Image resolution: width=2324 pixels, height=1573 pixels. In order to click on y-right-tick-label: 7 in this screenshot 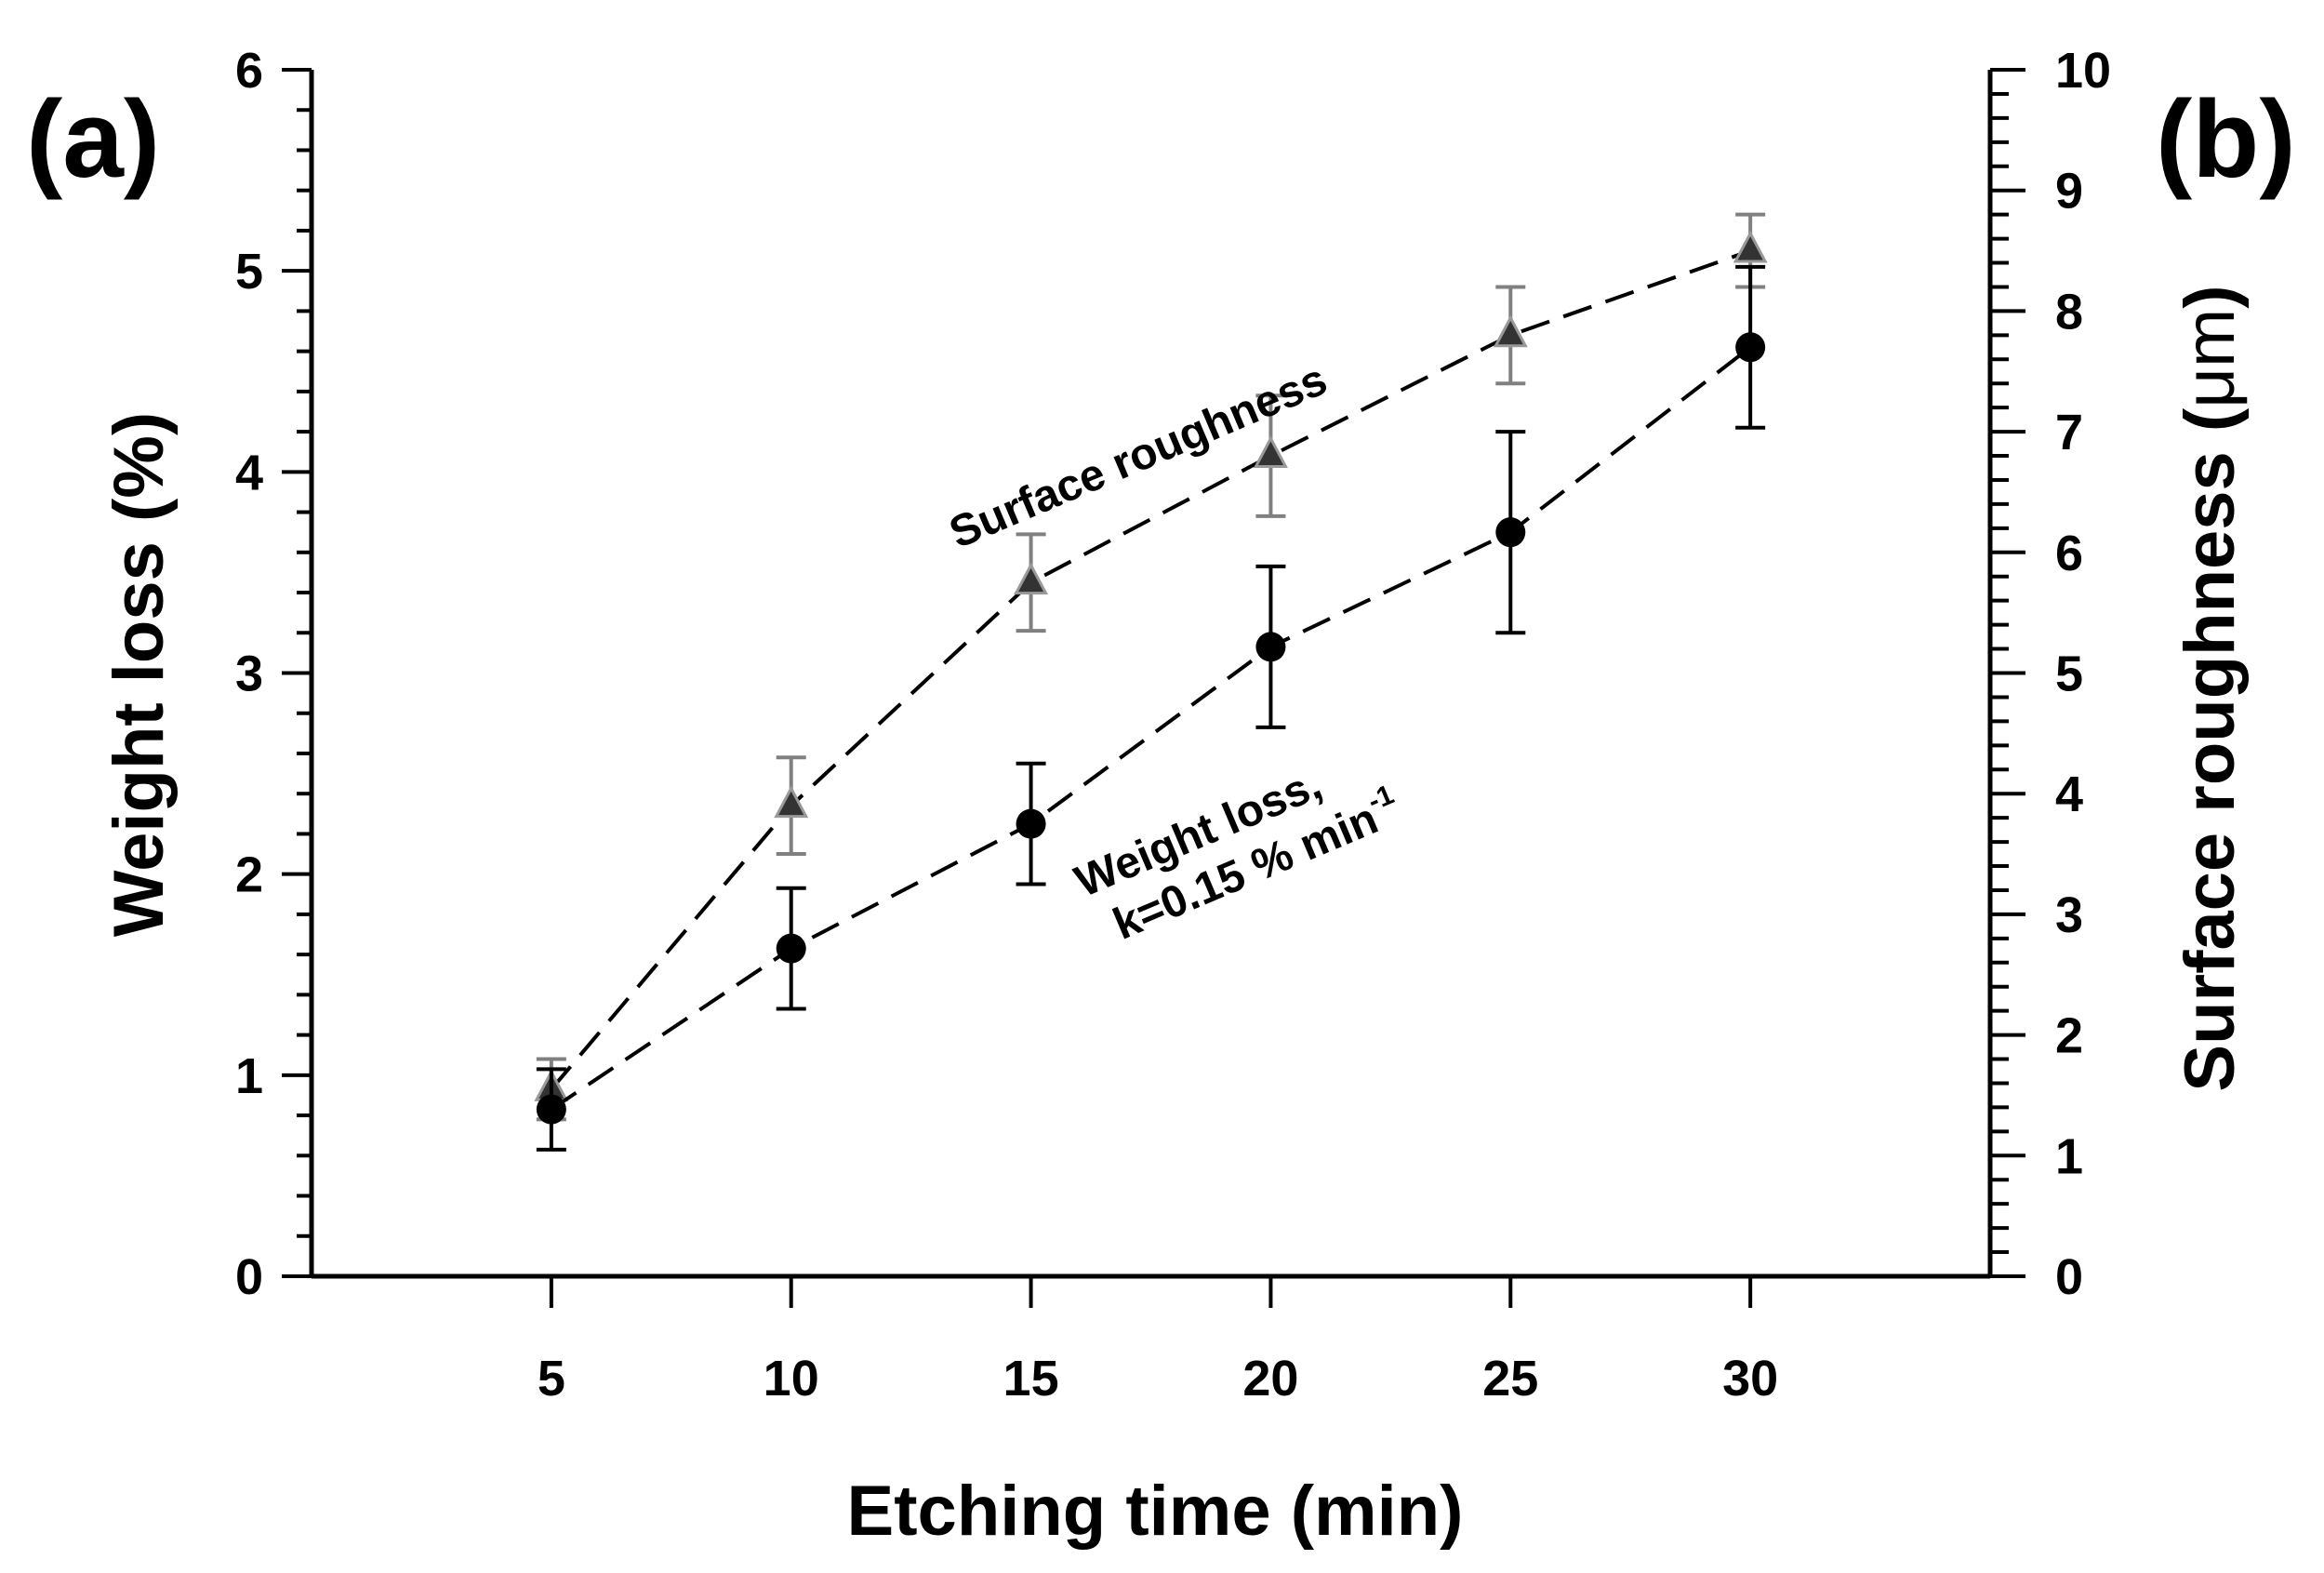, I will do `click(2069, 432)`.